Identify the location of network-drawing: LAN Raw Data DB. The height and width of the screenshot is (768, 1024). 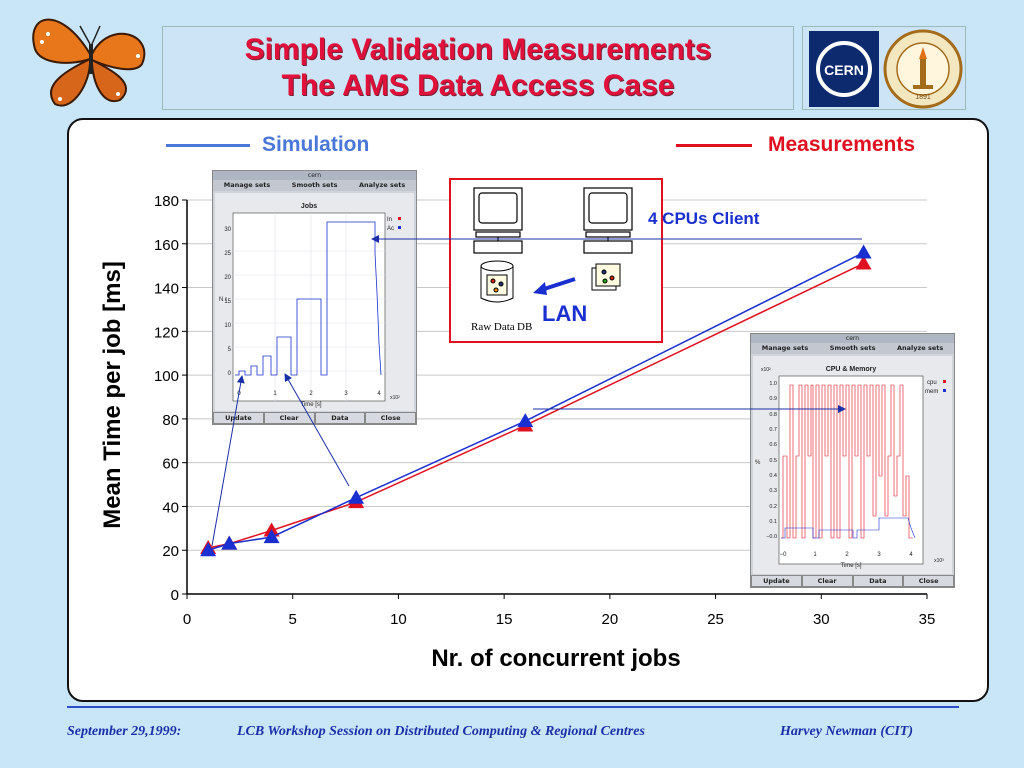
(552, 260).